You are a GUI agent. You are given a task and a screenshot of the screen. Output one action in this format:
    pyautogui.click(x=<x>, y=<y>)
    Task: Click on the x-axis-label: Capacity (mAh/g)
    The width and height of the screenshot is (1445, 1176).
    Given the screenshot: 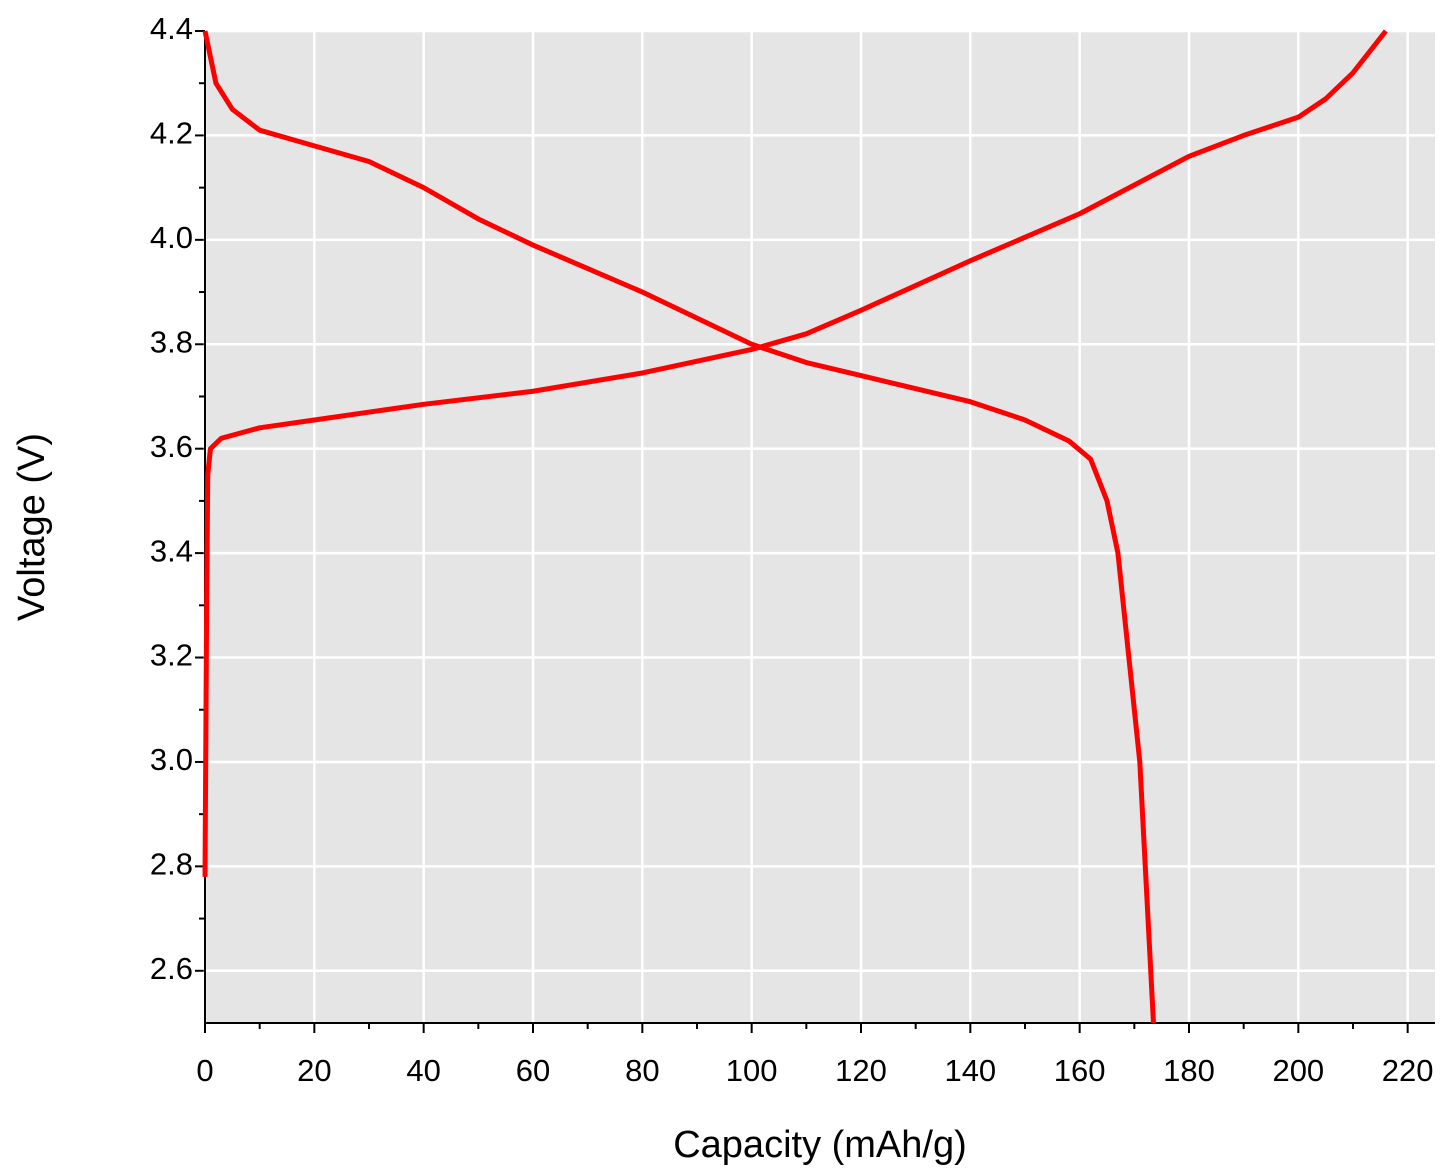 What is the action you would take?
    pyautogui.click(x=820, y=1145)
    